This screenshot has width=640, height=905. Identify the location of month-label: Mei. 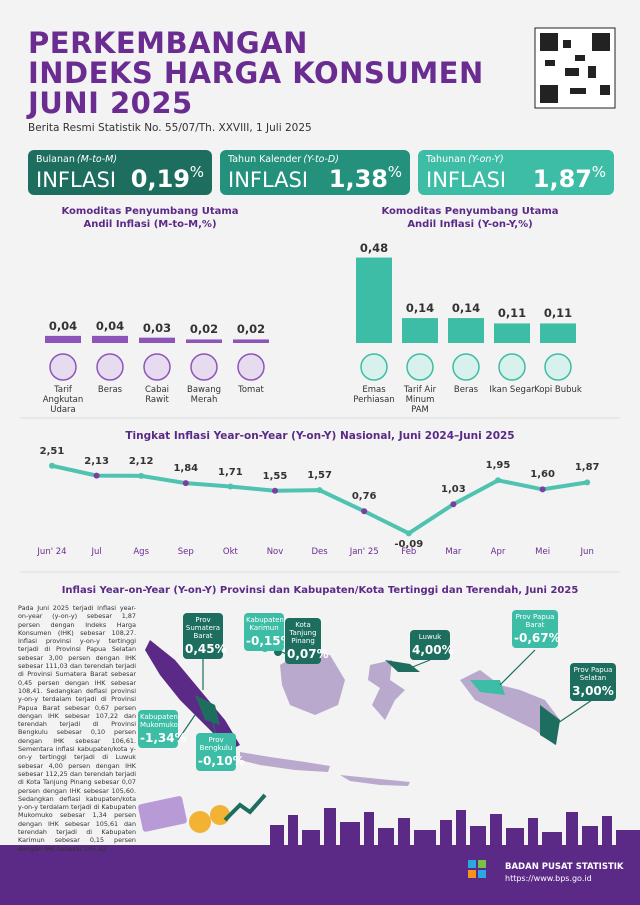
(543, 552).